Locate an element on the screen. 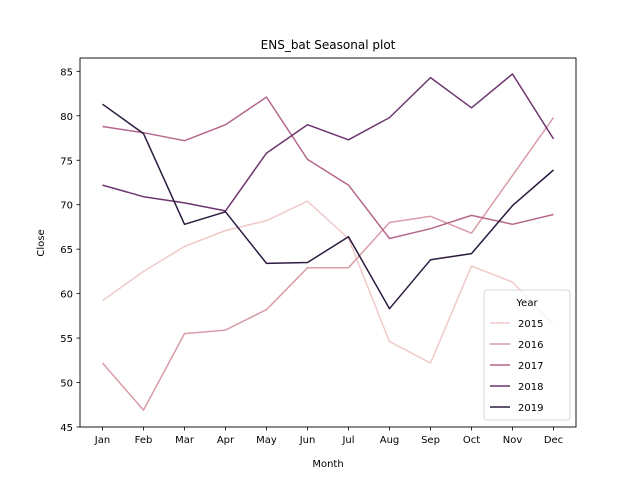 The image size is (640, 480). y-tick-label: 45 is located at coordinates (66, 428).